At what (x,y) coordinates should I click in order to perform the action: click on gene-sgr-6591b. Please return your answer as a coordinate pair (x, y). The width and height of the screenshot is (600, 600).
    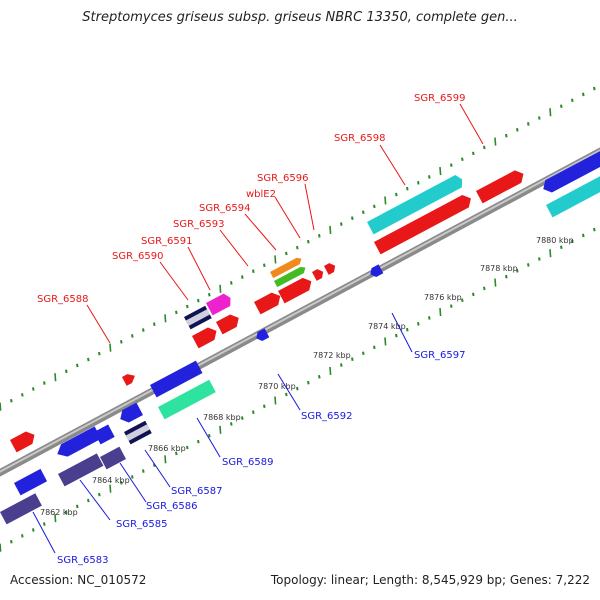
    Looking at the image, I should click on (229, 323).